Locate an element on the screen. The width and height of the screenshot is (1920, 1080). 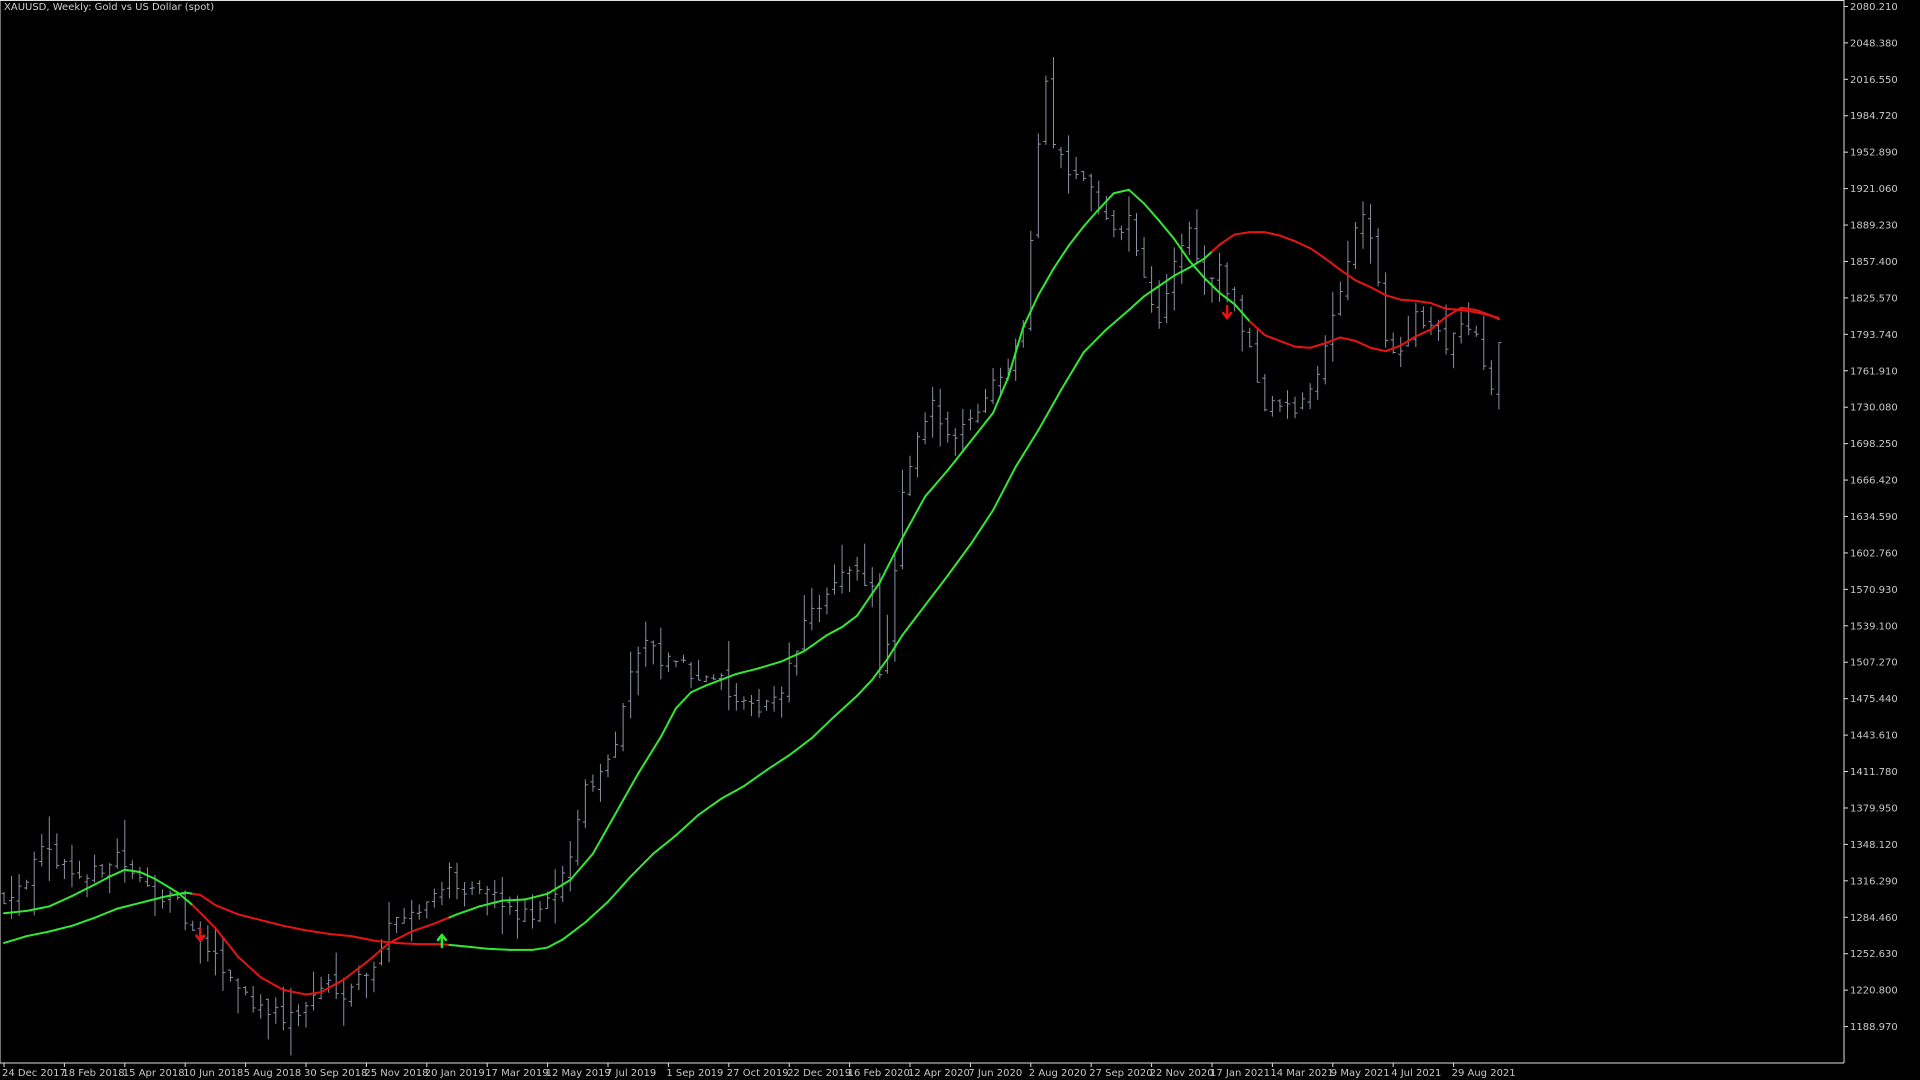
x-tick-label: 22 Nov 2020 is located at coordinates (1182, 1073).